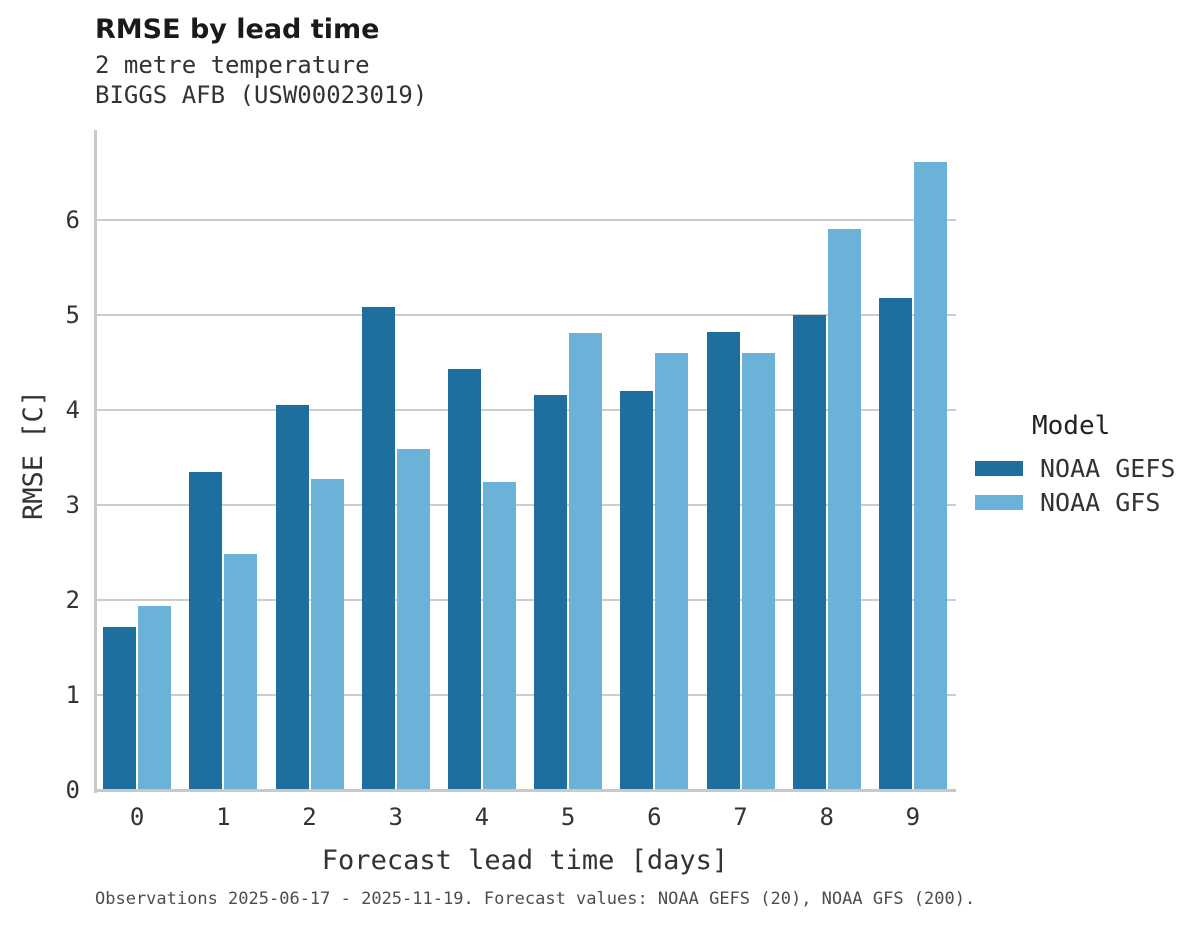 The width and height of the screenshot is (1195, 928). What do you see at coordinates (72, 315) in the screenshot?
I see `y-tick-label-5: 5` at bounding box center [72, 315].